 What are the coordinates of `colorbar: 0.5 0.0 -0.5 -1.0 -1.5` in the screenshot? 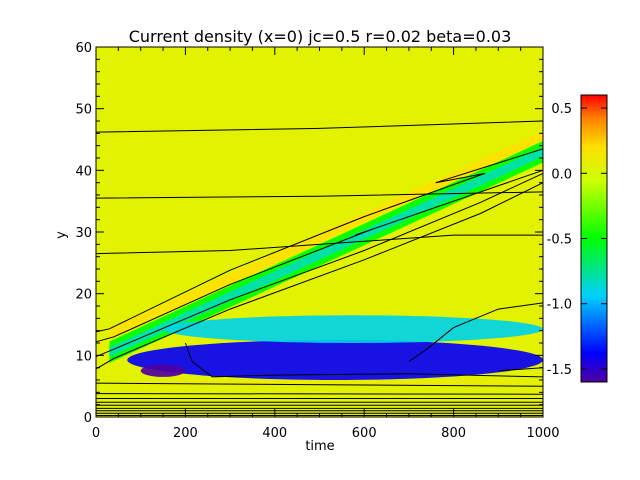 It's located at (577, 238).